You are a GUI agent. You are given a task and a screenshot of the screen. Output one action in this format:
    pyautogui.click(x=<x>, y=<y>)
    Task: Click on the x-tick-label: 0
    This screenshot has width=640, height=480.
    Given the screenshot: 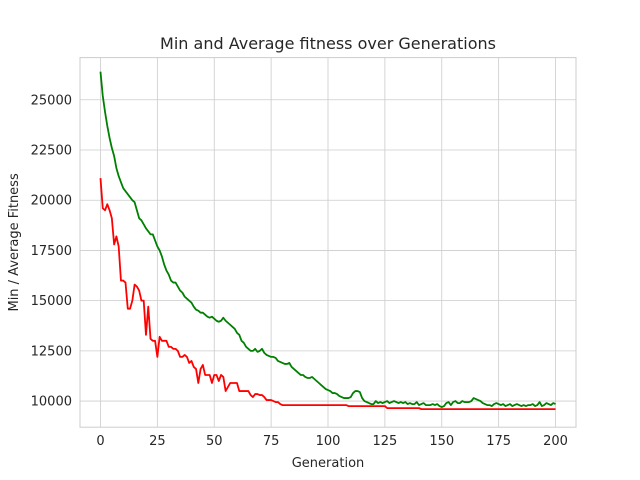 What is the action you would take?
    pyautogui.click(x=100, y=441)
    